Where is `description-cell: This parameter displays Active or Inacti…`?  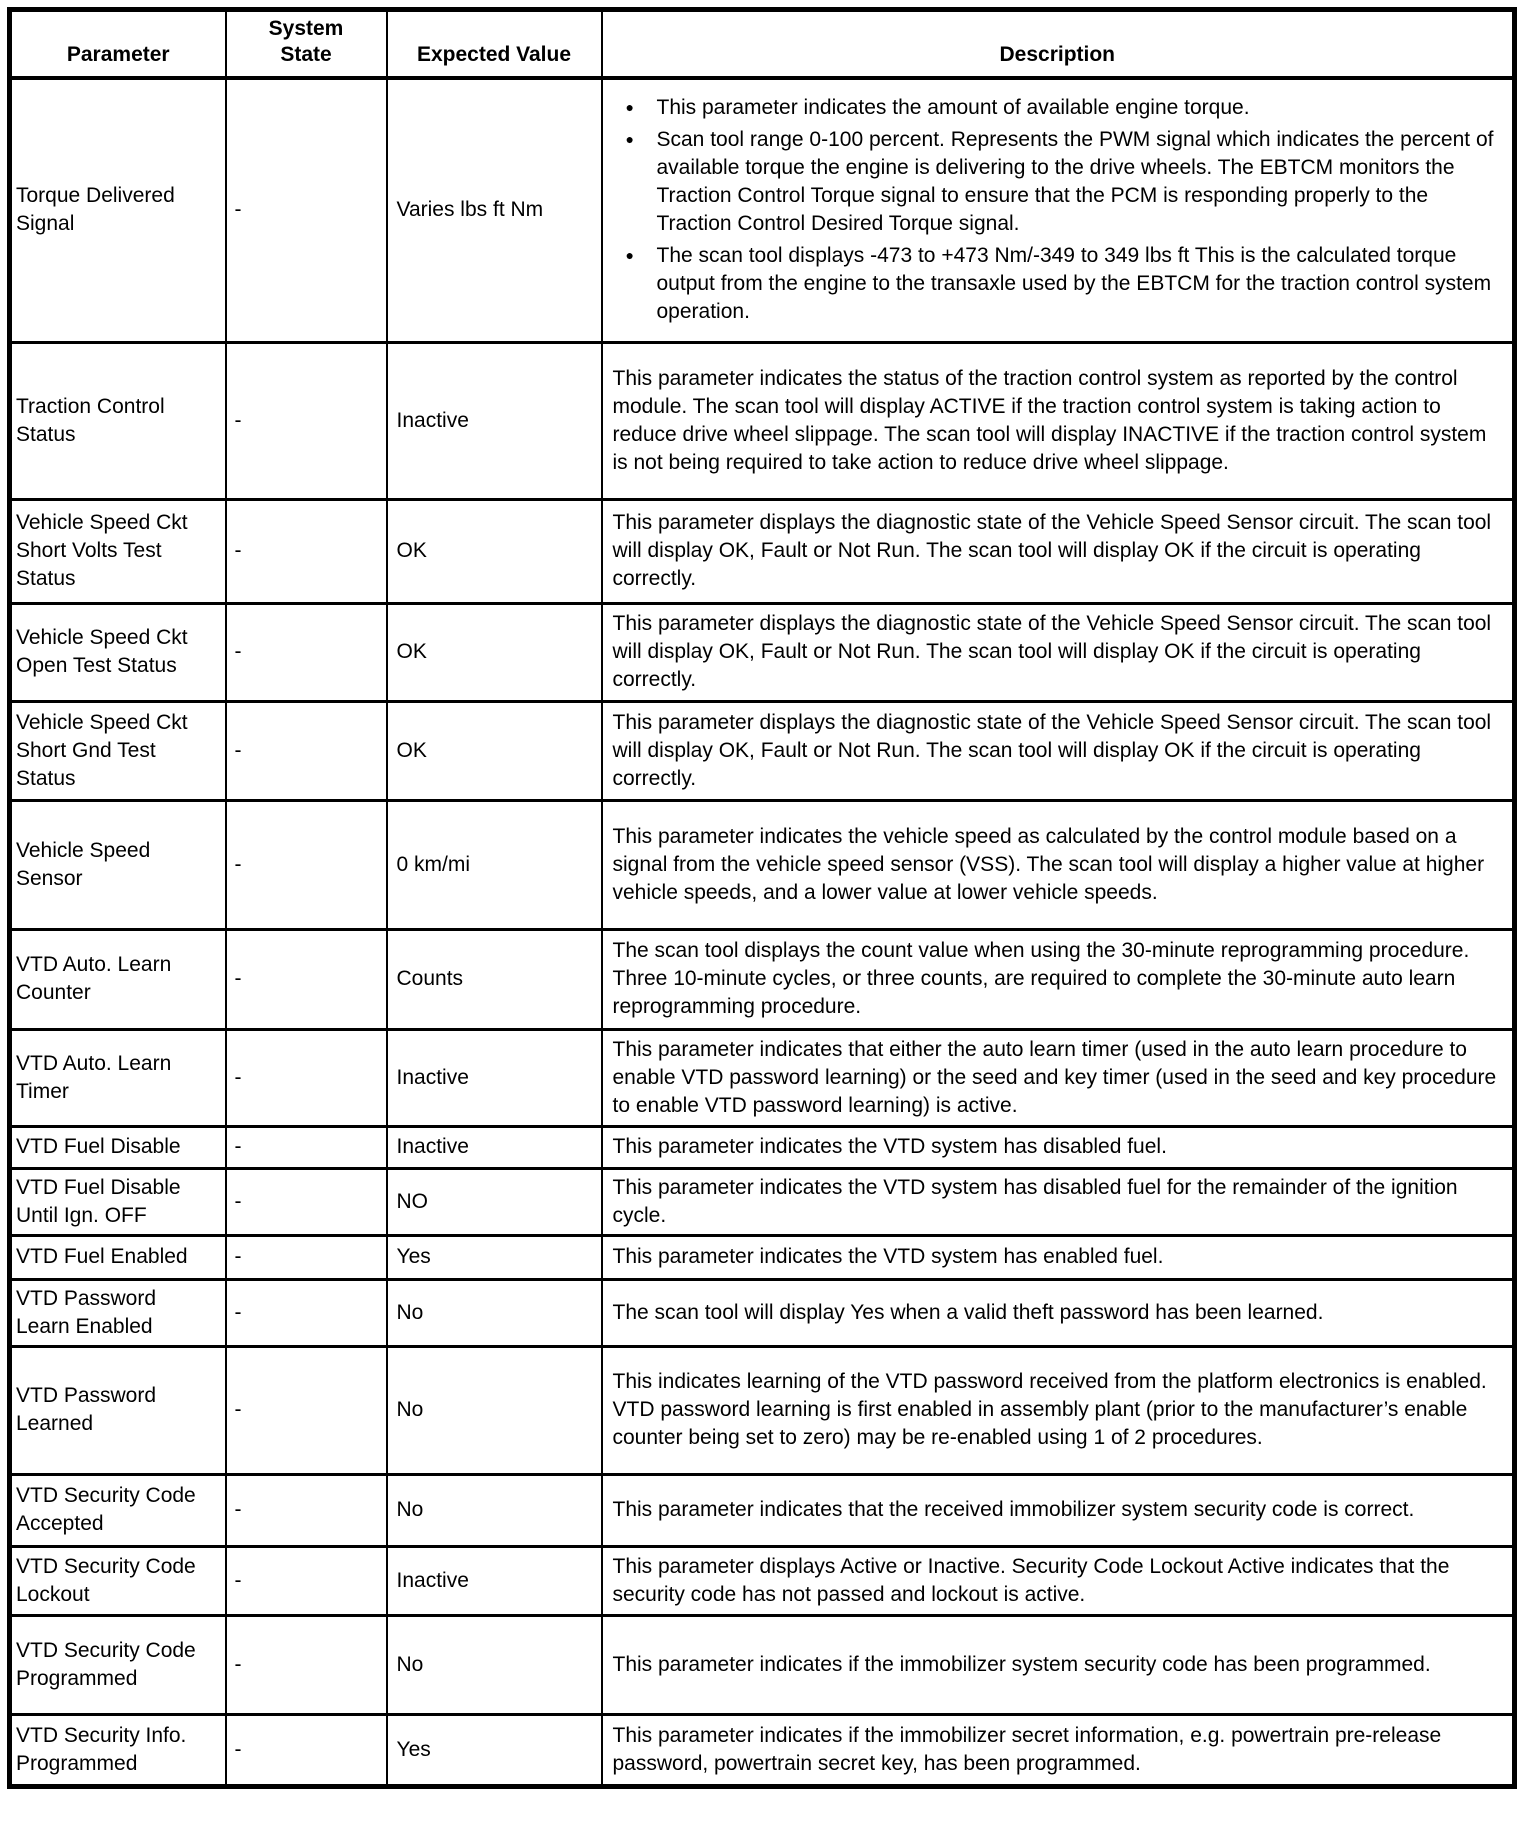 description-cell: This parameter displays Active or Inacti… is located at coordinates (1058, 1580).